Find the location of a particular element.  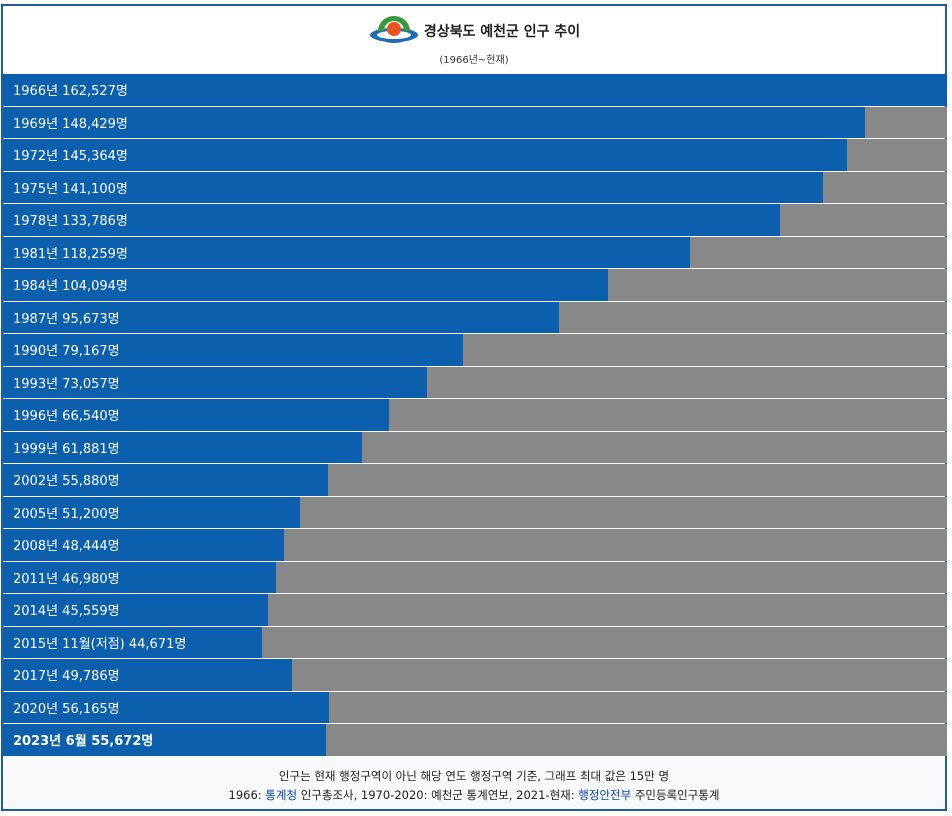

bar-row: 1984년 104,094명 is located at coordinates (475, 285).